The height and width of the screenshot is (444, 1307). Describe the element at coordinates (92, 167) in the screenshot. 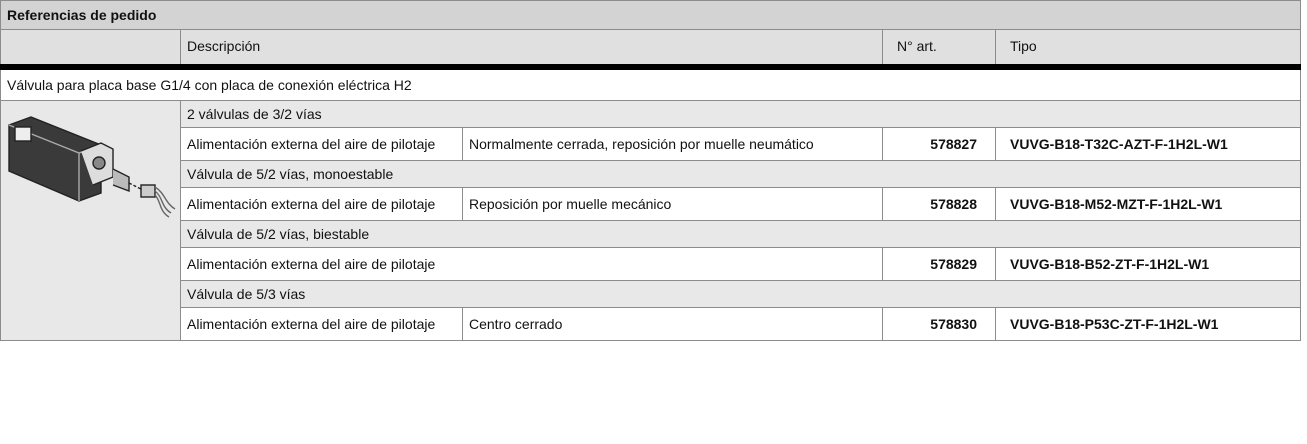

I see `valve-illustration` at that location.